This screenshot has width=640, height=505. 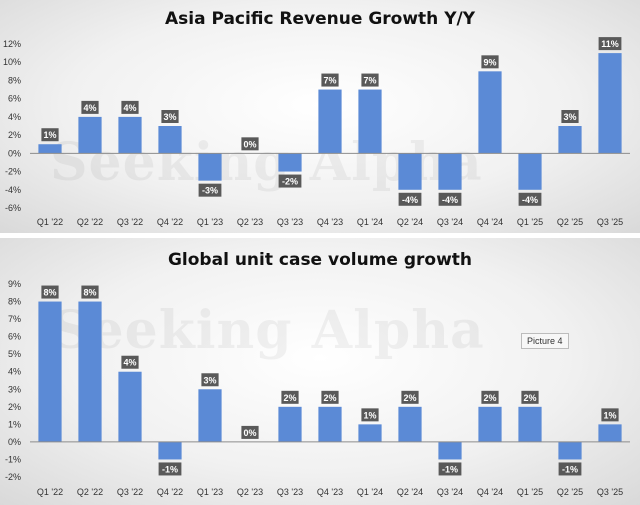 I want to click on y-tick-label: -2%, so click(x=13, y=172).